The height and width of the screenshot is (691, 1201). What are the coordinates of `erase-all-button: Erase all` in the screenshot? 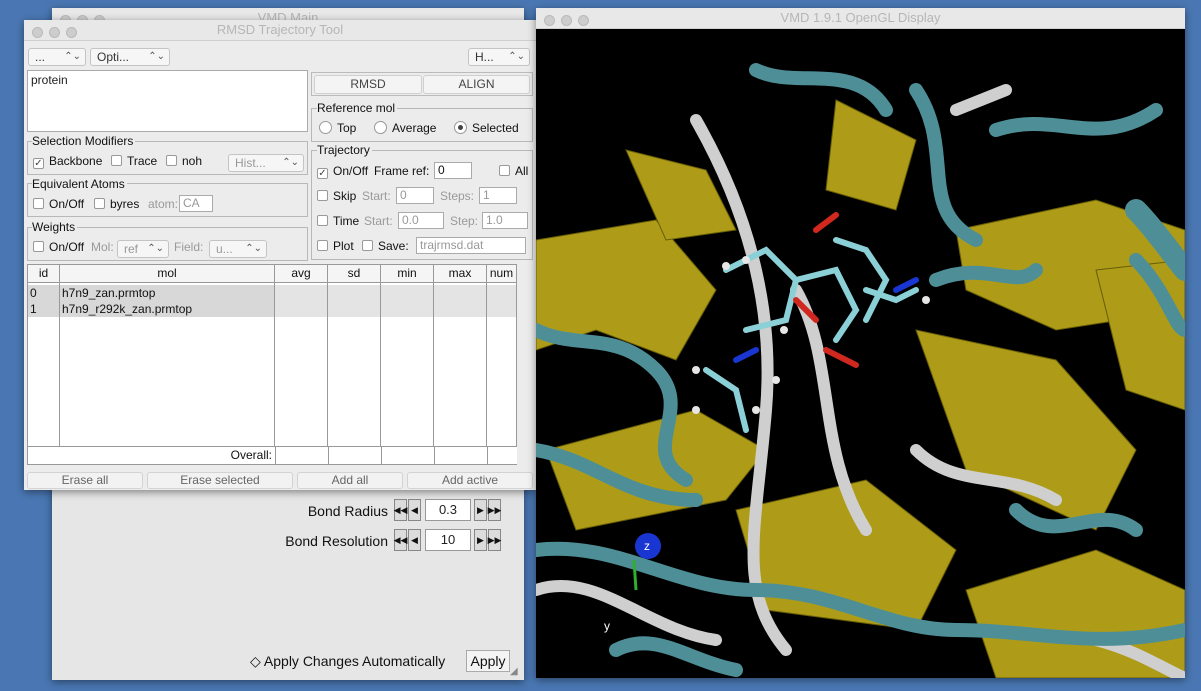 It's located at (85, 480).